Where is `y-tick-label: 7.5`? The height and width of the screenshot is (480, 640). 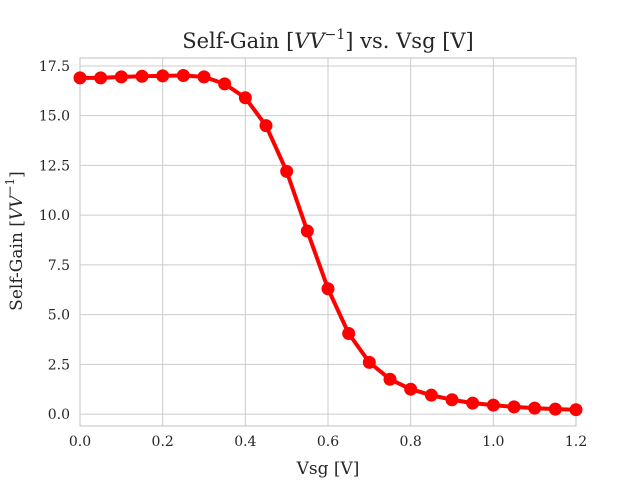 y-tick-label: 7.5 is located at coordinates (59, 266).